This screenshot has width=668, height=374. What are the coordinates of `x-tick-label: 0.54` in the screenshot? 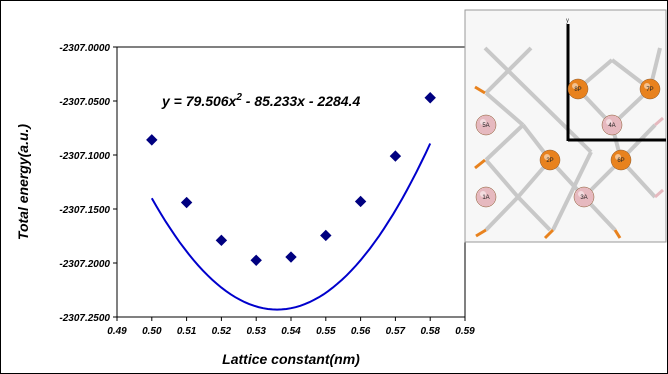 It's located at (291, 331).